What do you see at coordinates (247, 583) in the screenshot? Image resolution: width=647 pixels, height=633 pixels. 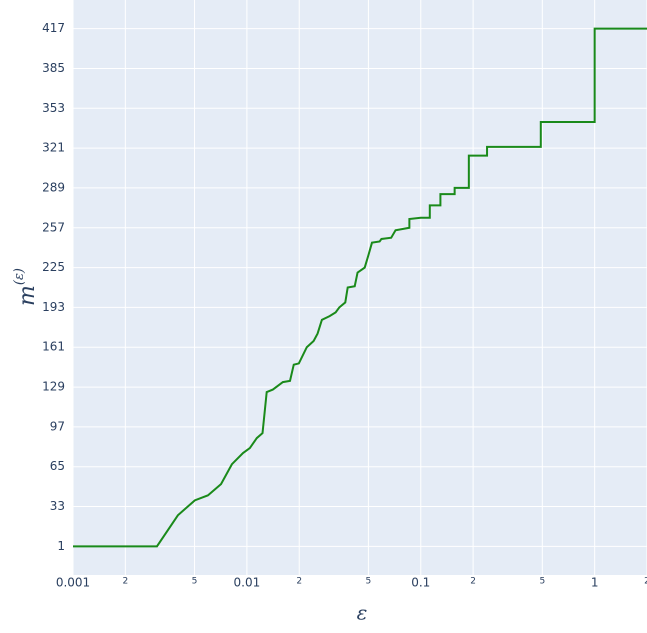 I see `x-tick-label: 0.01` at bounding box center [247, 583].